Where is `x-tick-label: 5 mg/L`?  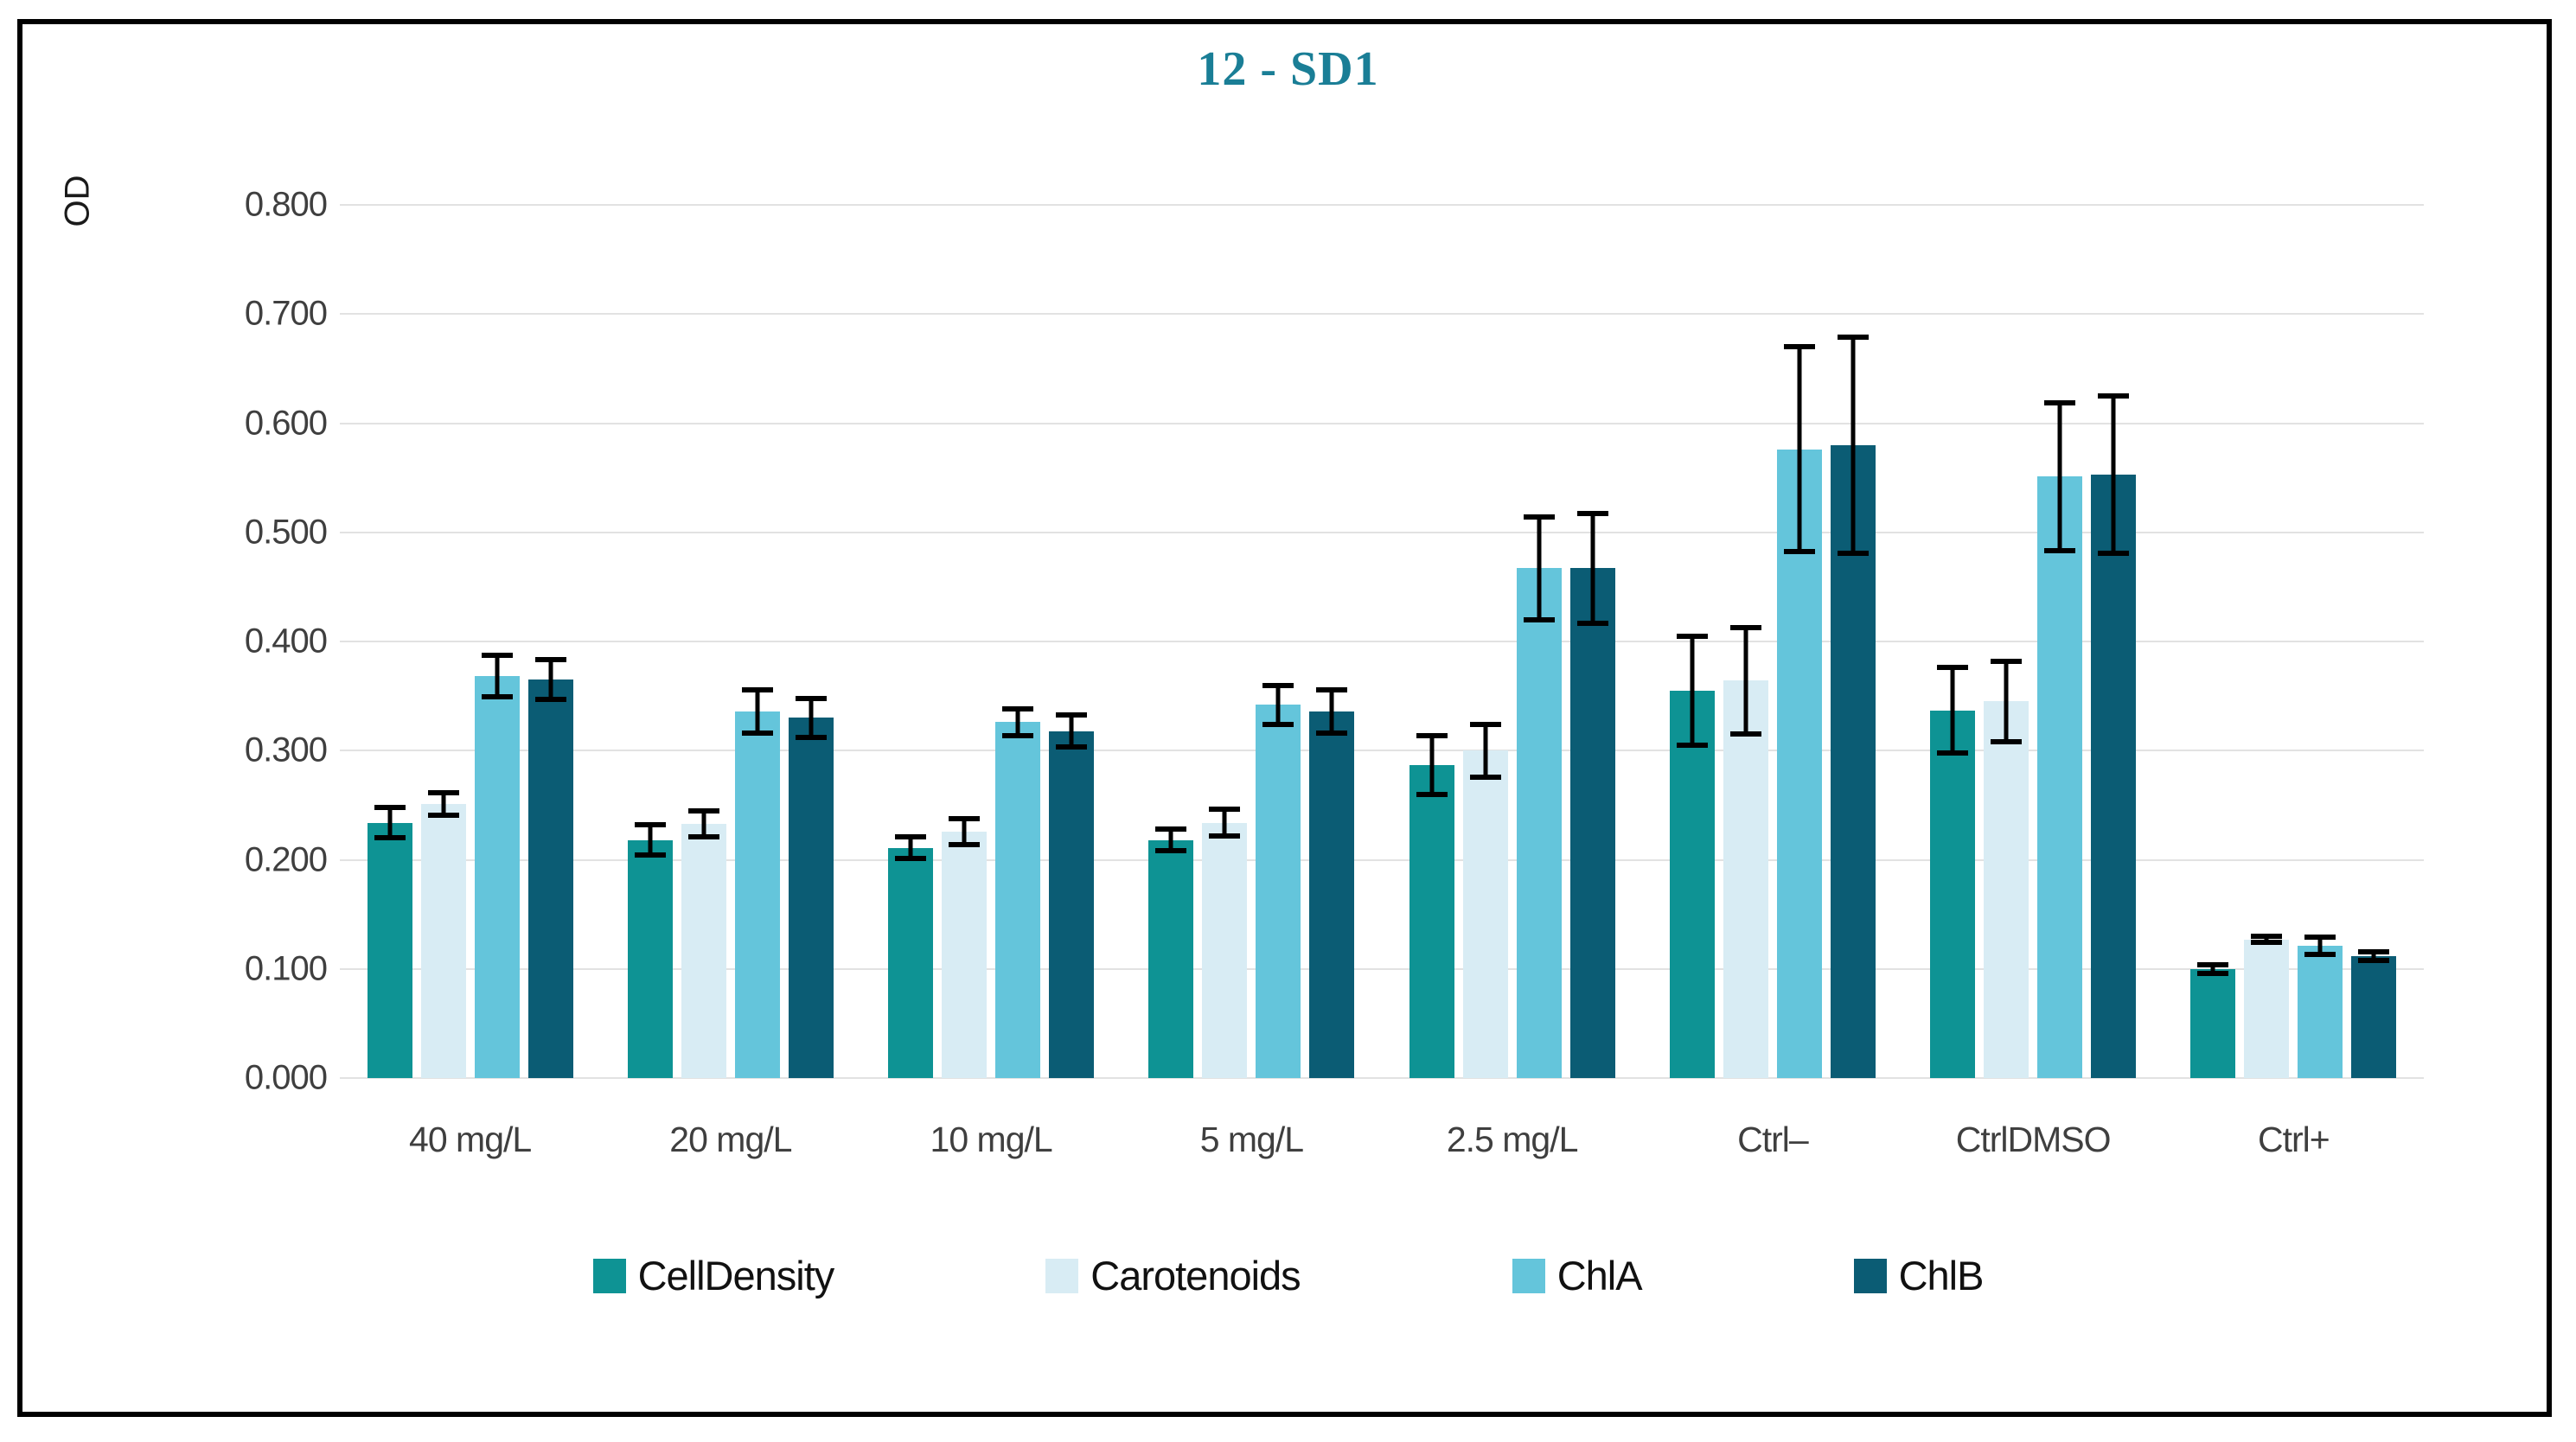
x-tick-label: 5 mg/L is located at coordinates (1252, 1139).